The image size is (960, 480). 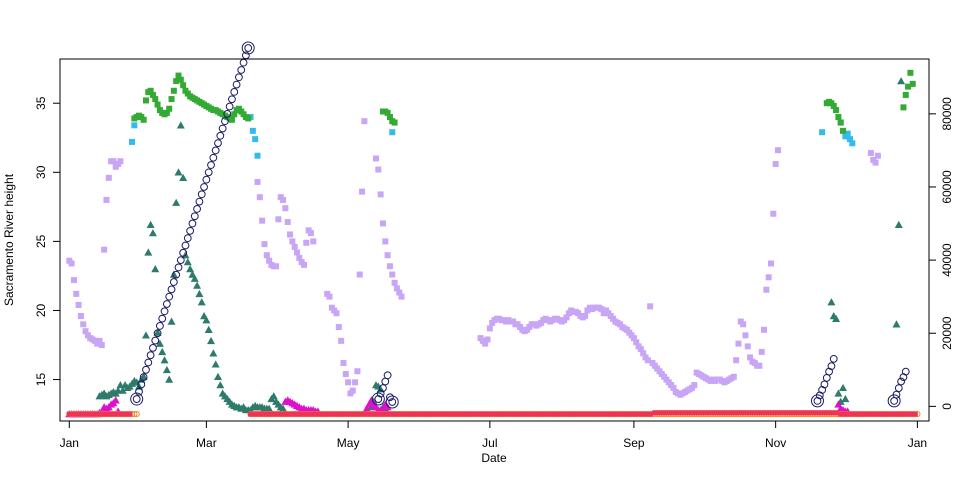 I want to click on x-tick-label: Jan, so click(x=69, y=443).